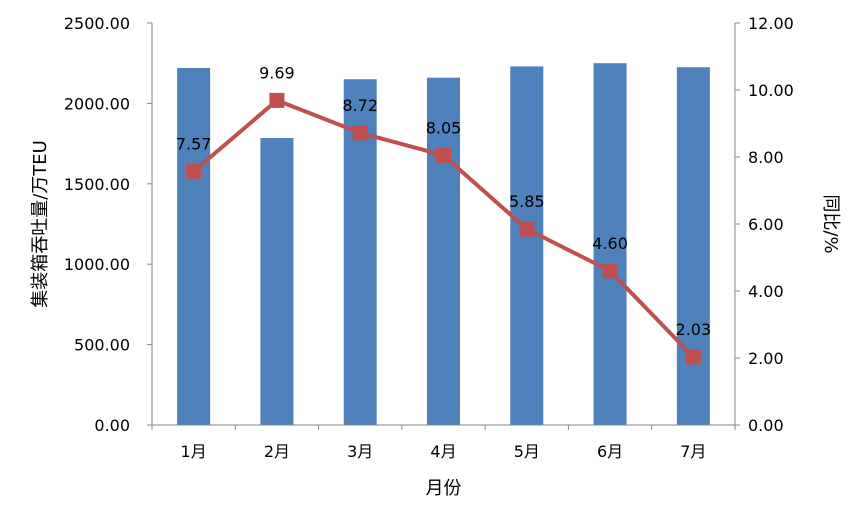 The image size is (865, 529). I want to click on left-axis-tick-label: 1500.00, so click(97, 184).